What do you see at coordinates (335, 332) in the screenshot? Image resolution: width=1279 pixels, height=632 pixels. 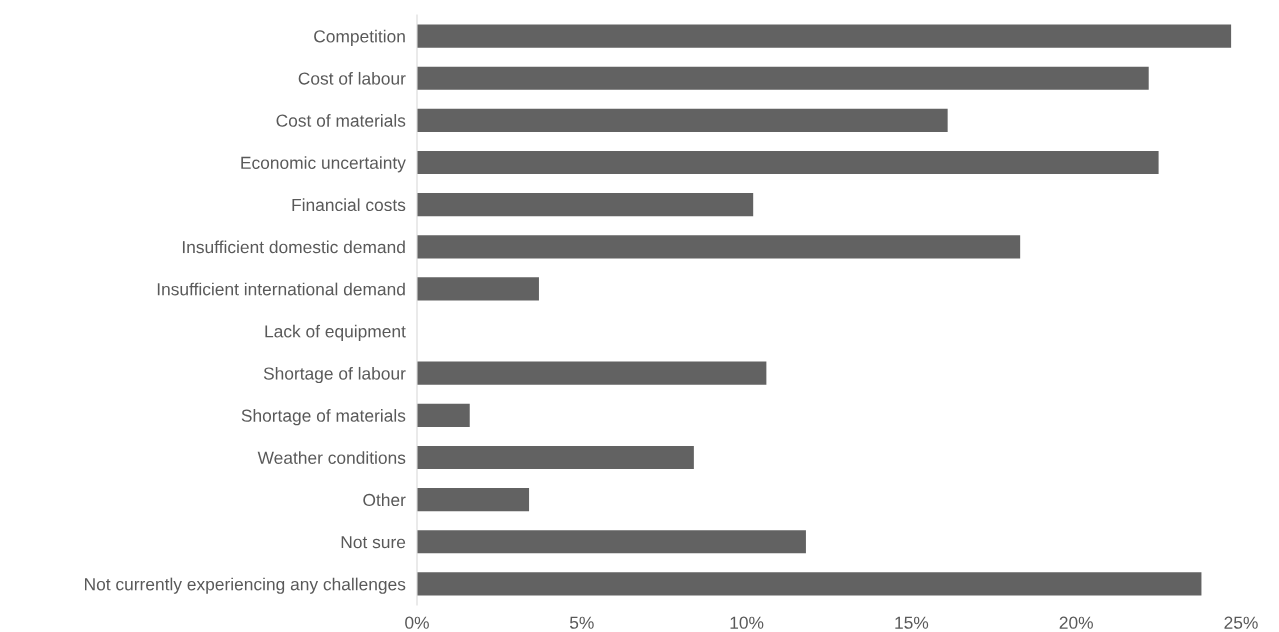 I see `y-tick-label: Lack of equipment` at bounding box center [335, 332].